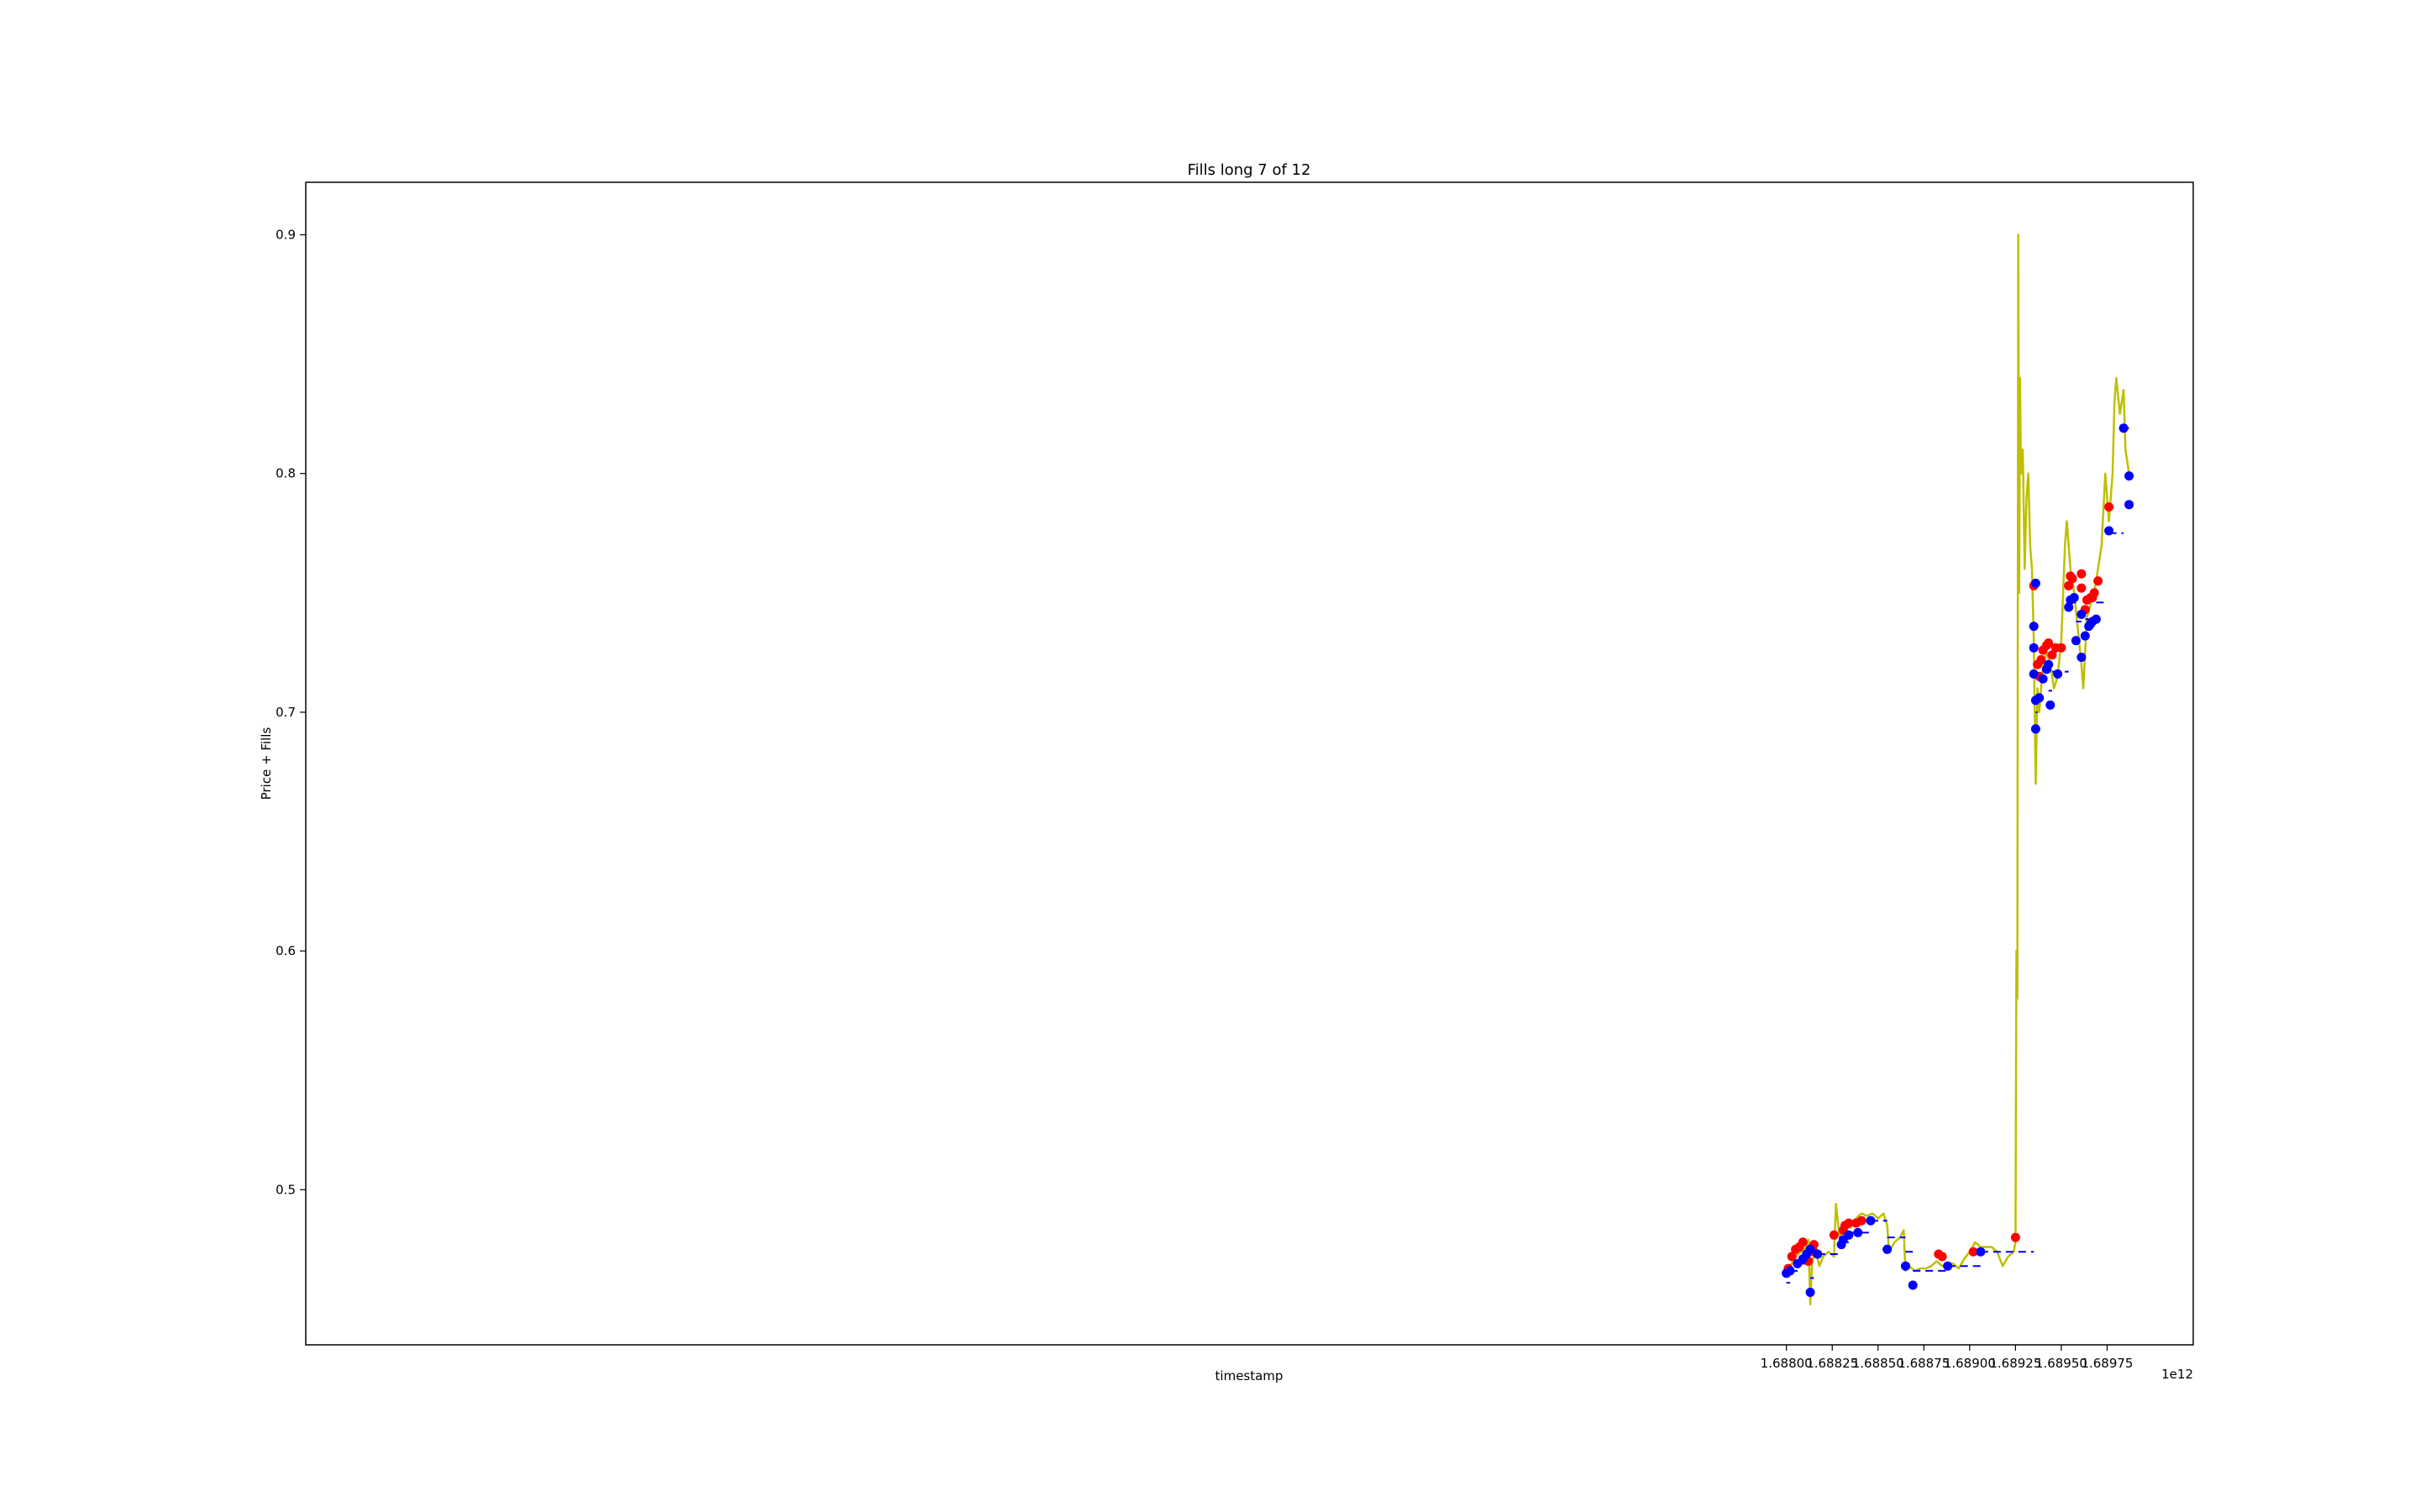 The image size is (2436, 1512). Describe the element at coordinates (1249, 1375) in the screenshot. I see `x-axis-label: timestamp` at that location.